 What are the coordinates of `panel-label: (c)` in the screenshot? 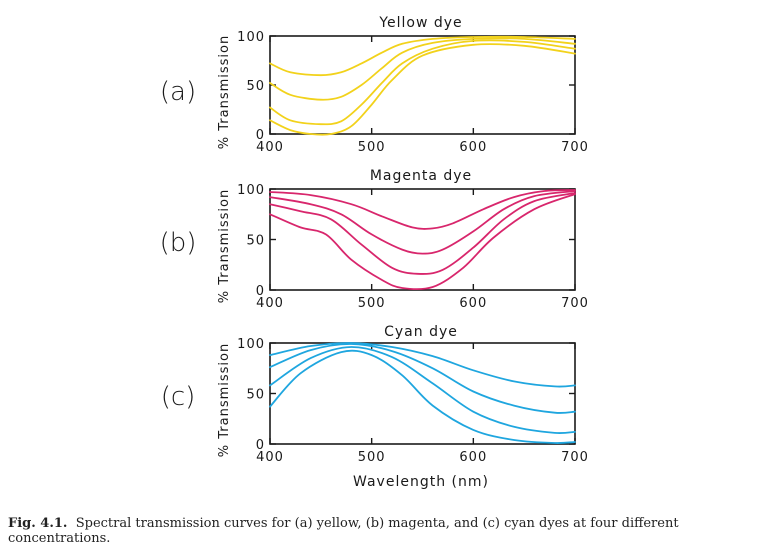 It's located at (178, 397).